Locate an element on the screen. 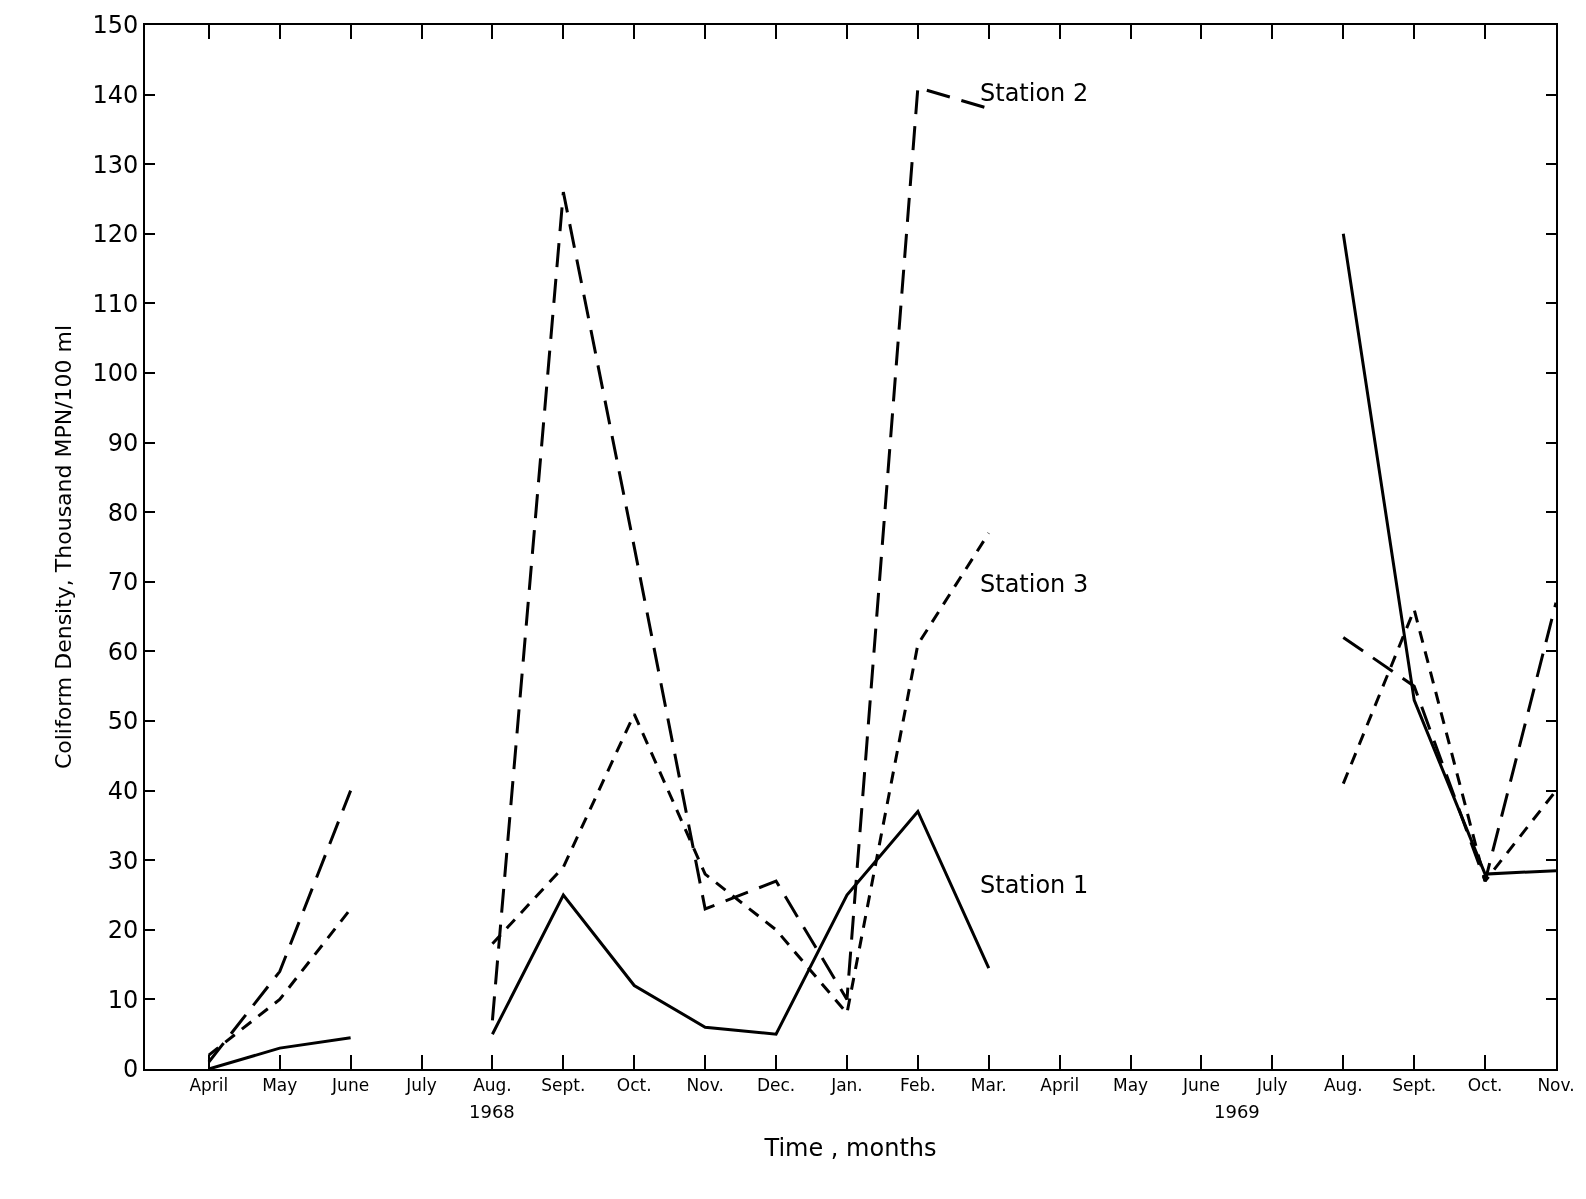 The width and height of the screenshot is (1586, 1199). x-tick-label: Mar. is located at coordinates (988, 1085).